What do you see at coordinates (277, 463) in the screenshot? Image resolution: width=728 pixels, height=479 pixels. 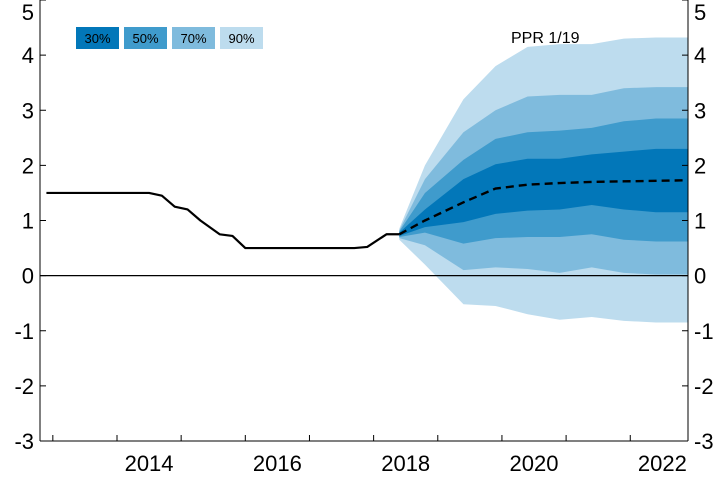 I see `x-tick-label: 2016` at bounding box center [277, 463].